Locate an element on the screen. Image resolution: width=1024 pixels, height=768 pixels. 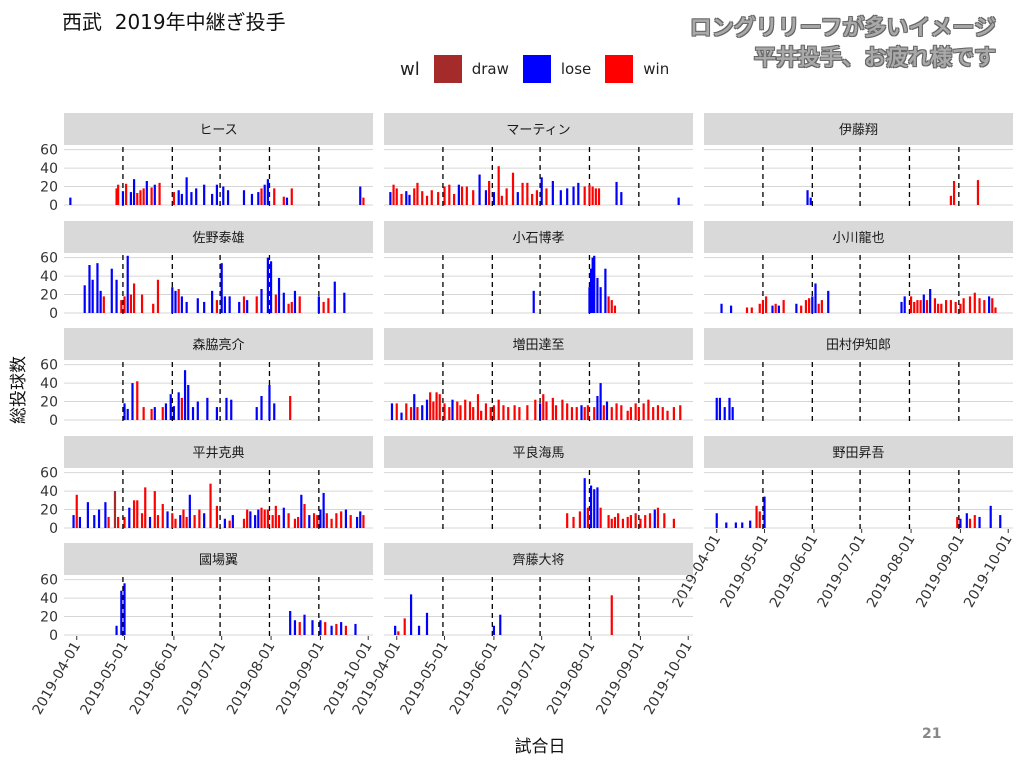
y-tick-label: 60 is located at coordinates (49, 581).